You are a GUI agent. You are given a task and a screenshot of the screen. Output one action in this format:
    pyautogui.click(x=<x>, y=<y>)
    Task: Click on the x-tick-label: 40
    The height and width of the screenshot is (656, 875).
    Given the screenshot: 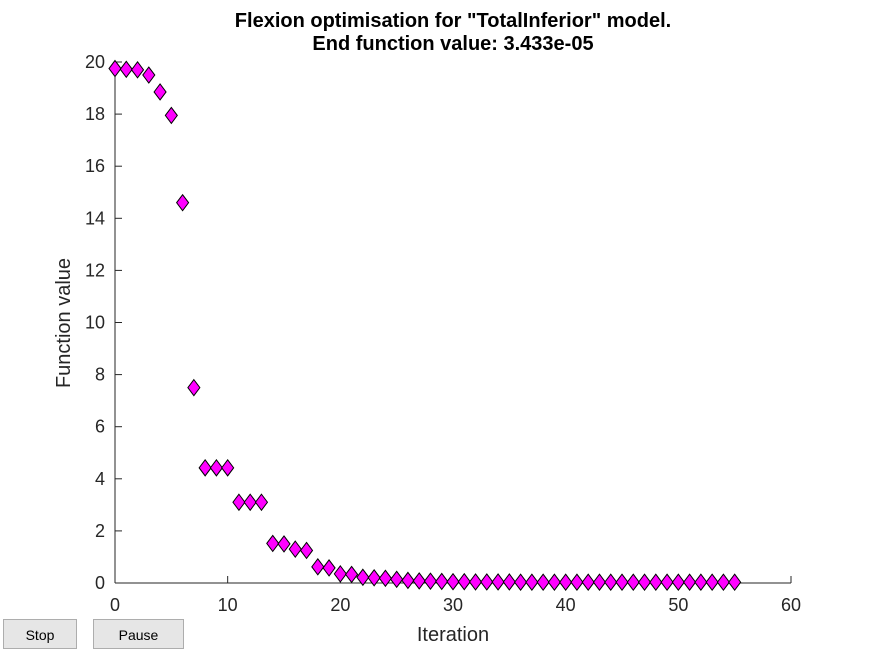 What is the action you would take?
    pyautogui.click(x=566, y=605)
    